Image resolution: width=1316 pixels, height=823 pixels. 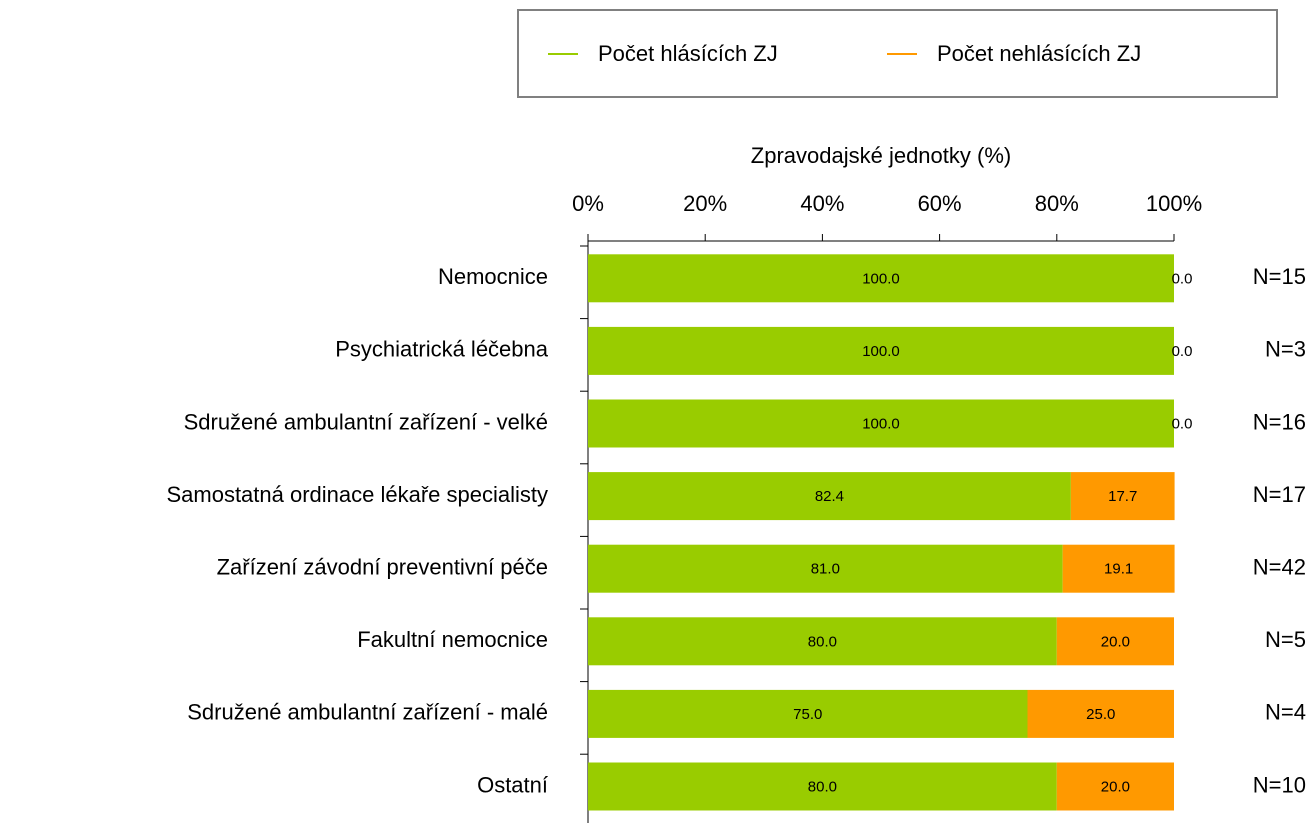 I want to click on n-label: N=10, so click(x=1279, y=784).